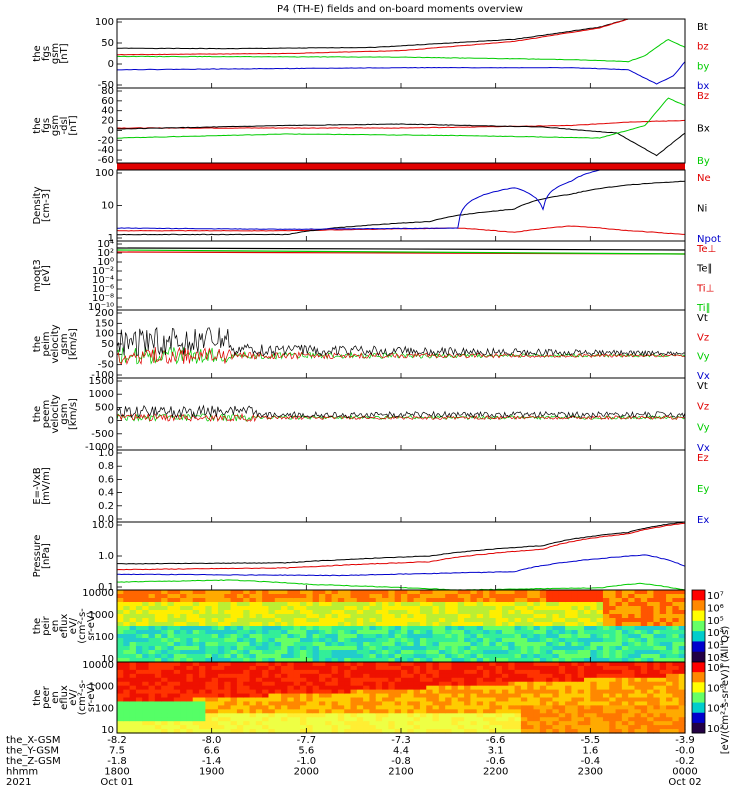  Describe the element at coordinates (46, 343) in the screenshot. I see `ylabel-line: peim` at that location.